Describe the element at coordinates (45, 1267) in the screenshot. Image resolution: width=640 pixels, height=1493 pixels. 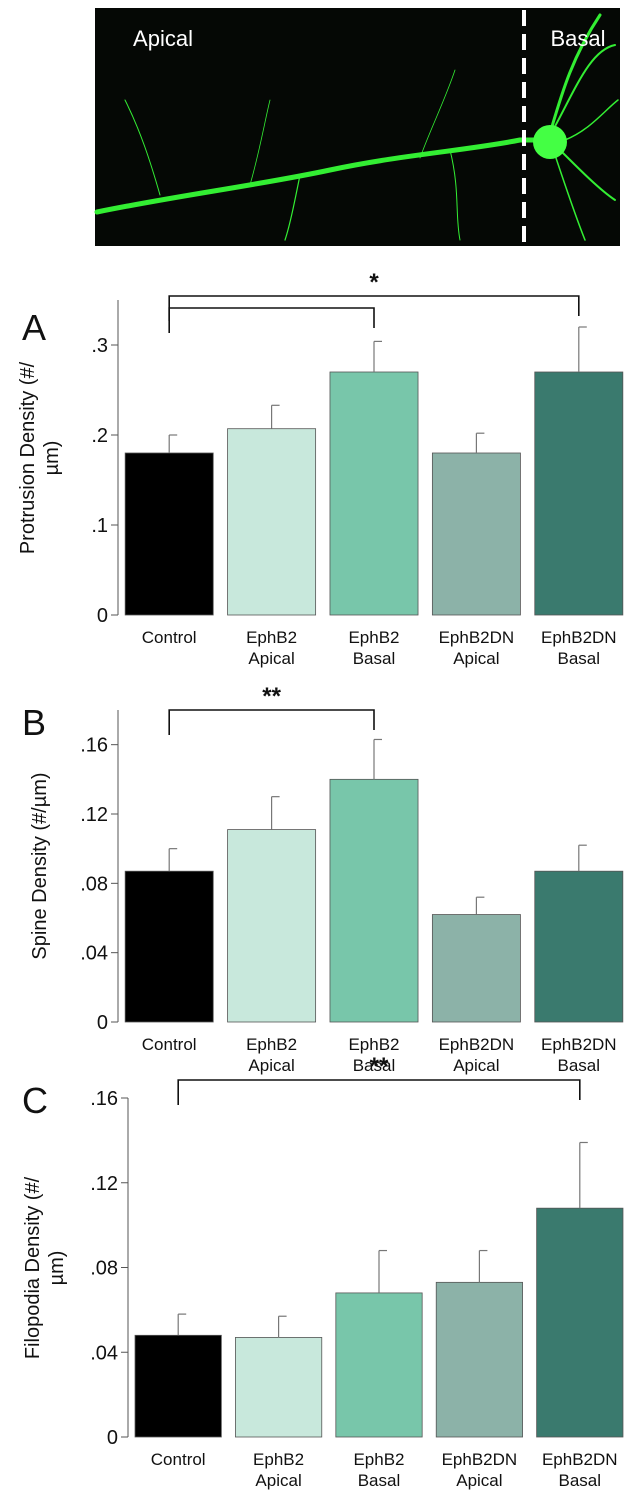
I see `y-axis-label: Filopodia Density (#/µm)` at that location.